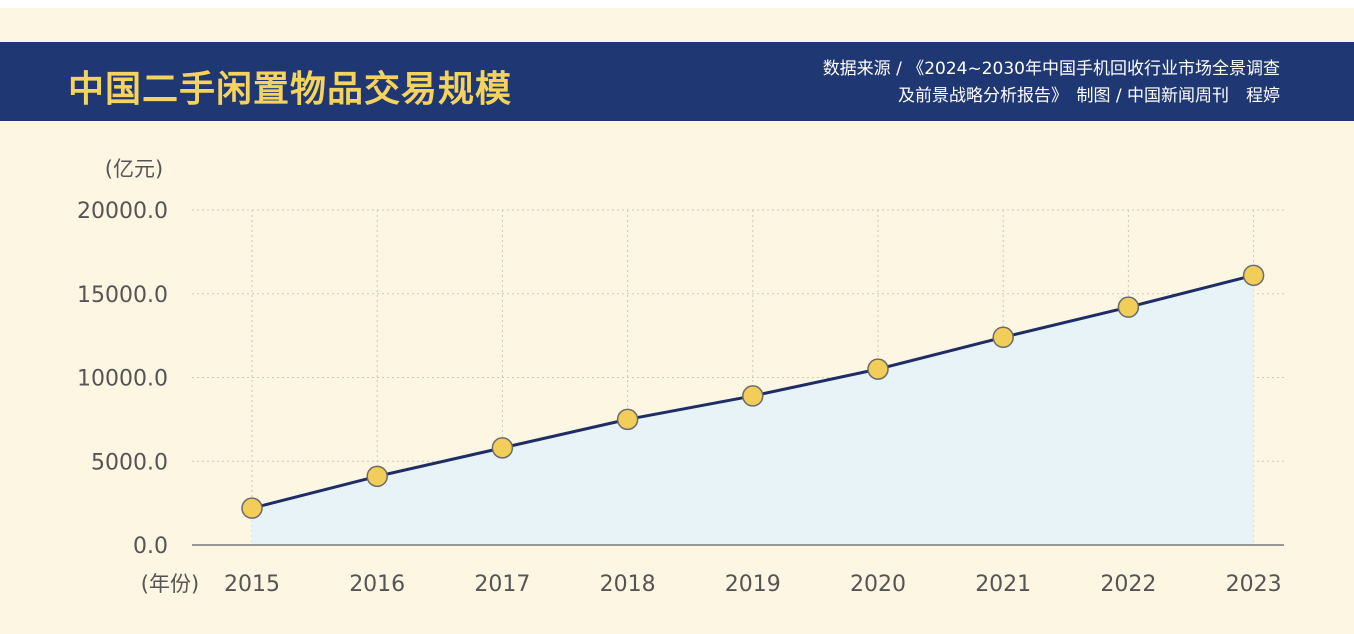 The height and width of the screenshot is (634, 1354). I want to click on data-point-2023, so click(1253, 275).